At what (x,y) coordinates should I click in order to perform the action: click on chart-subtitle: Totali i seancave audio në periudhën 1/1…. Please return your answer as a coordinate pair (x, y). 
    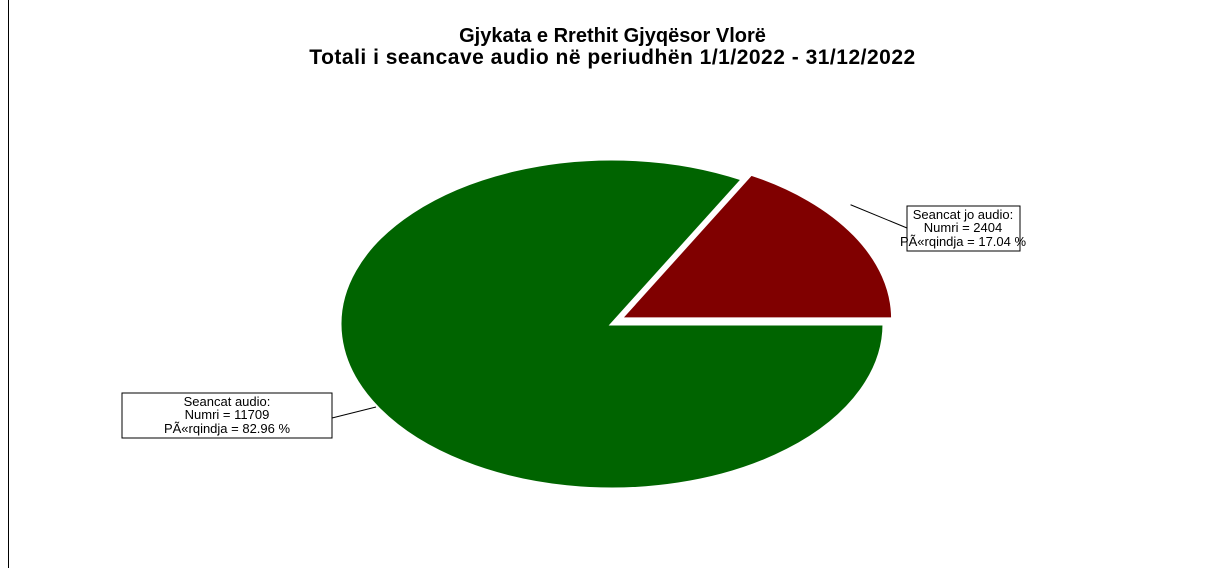
    Looking at the image, I should click on (612, 57).